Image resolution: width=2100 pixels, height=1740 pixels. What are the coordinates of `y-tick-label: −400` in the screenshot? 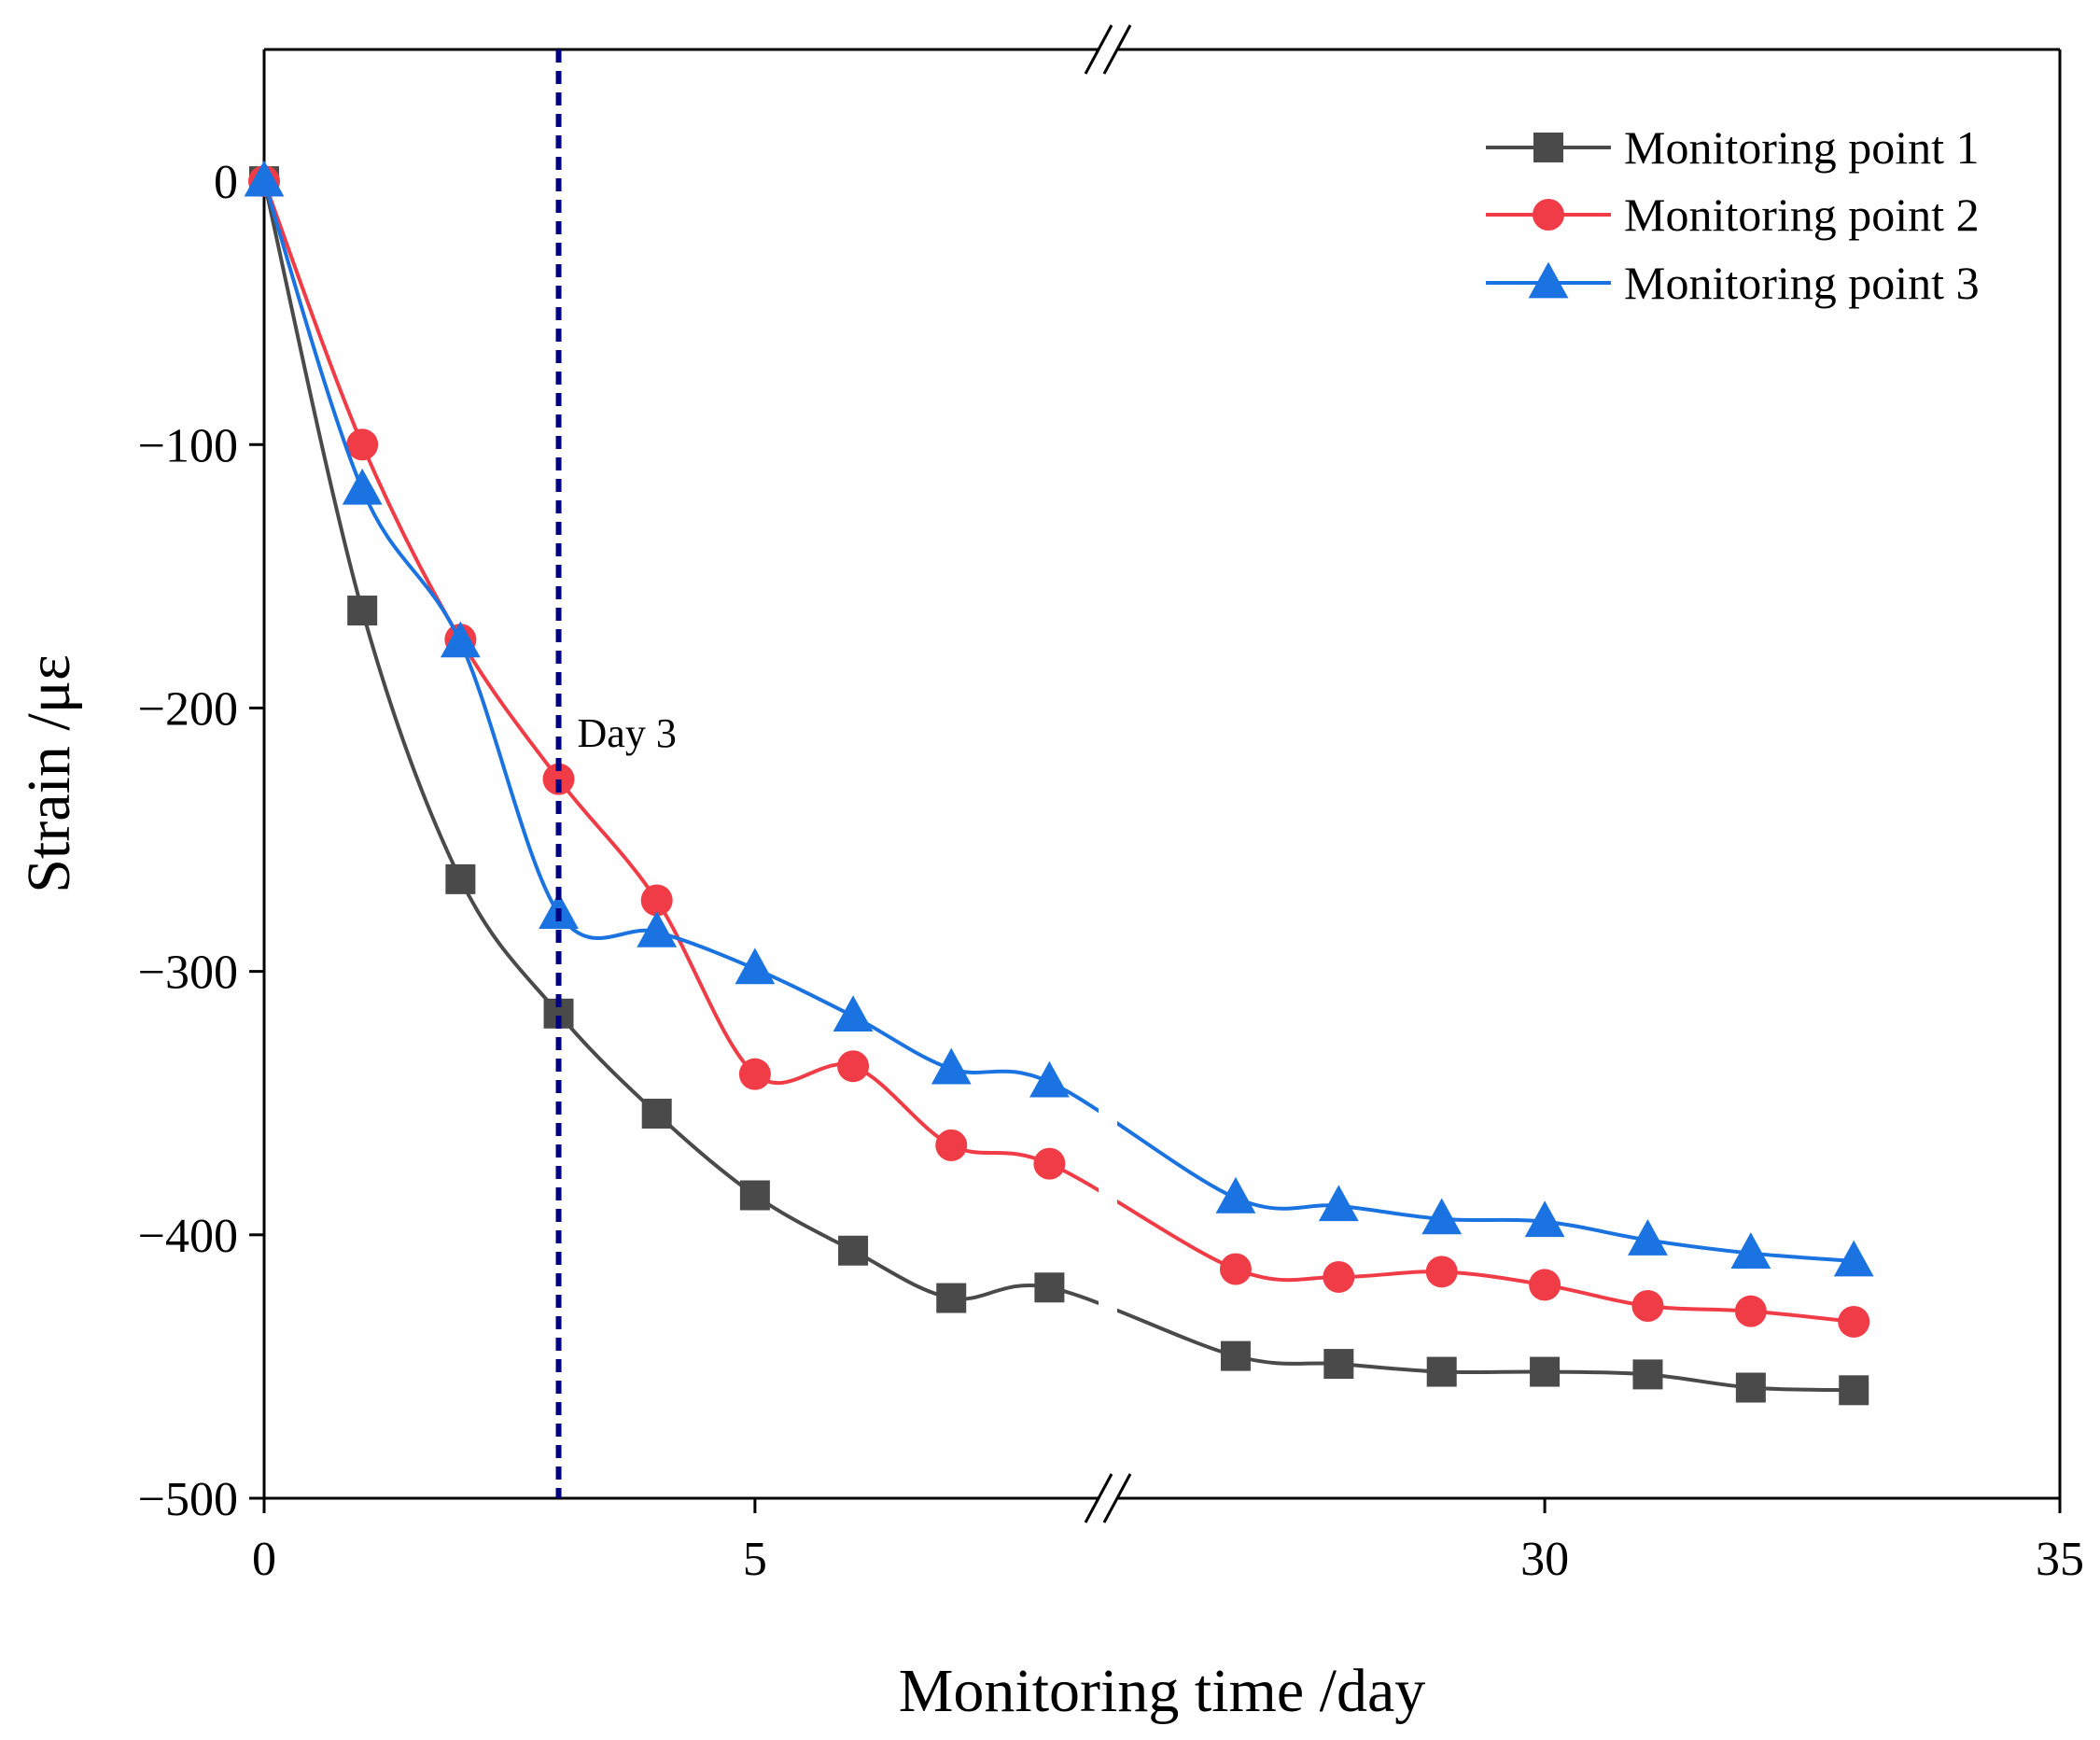 It's located at (188, 1236).